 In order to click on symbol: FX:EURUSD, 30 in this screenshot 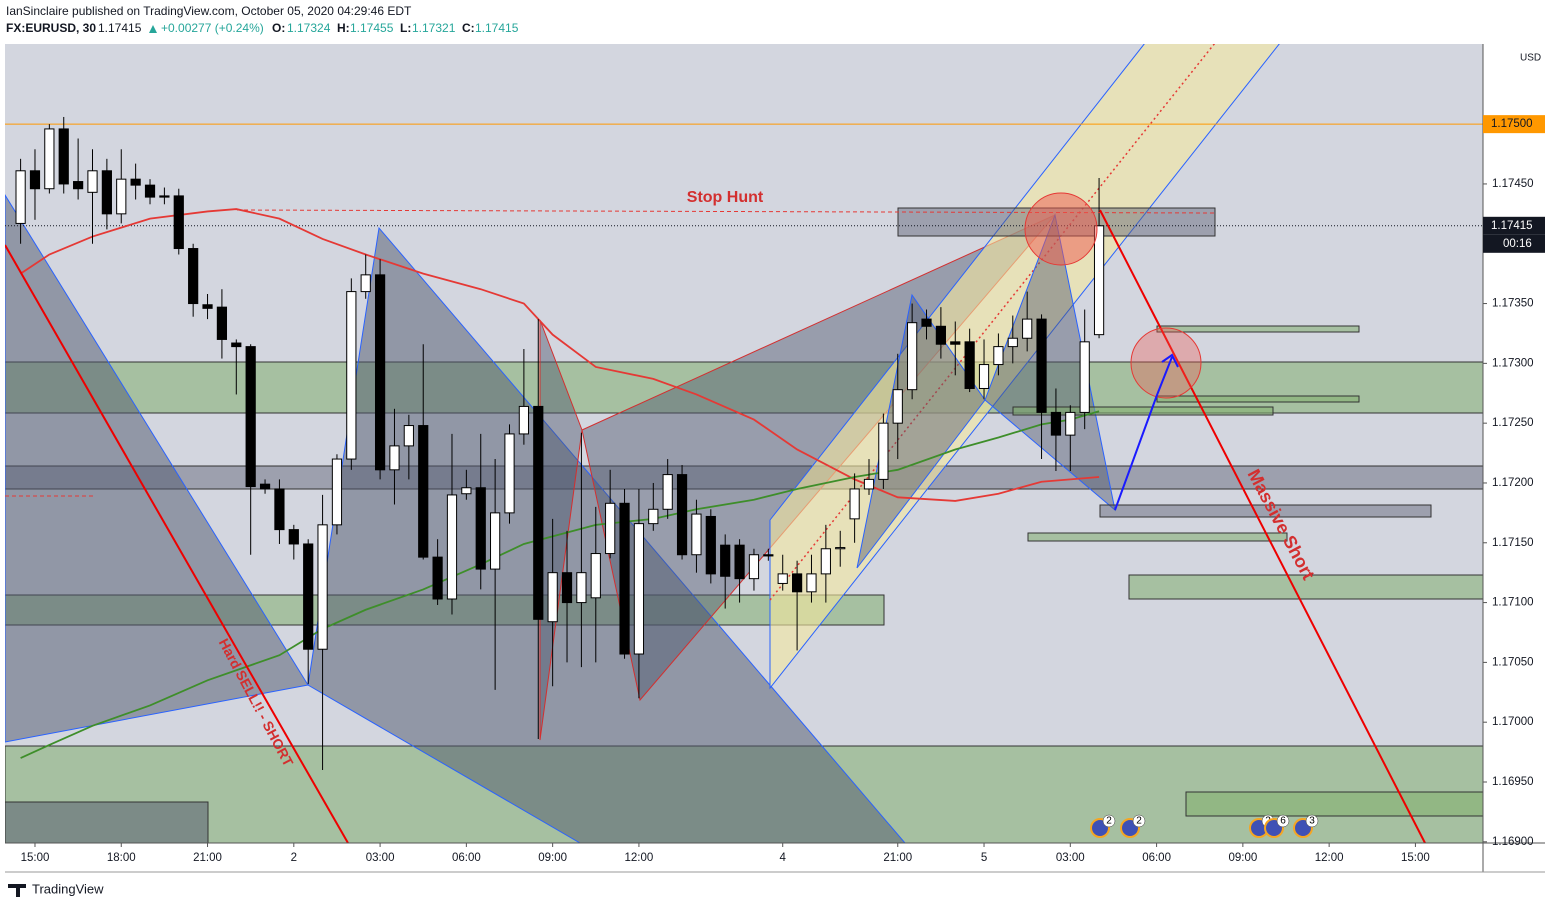, I will do `click(51, 28)`.